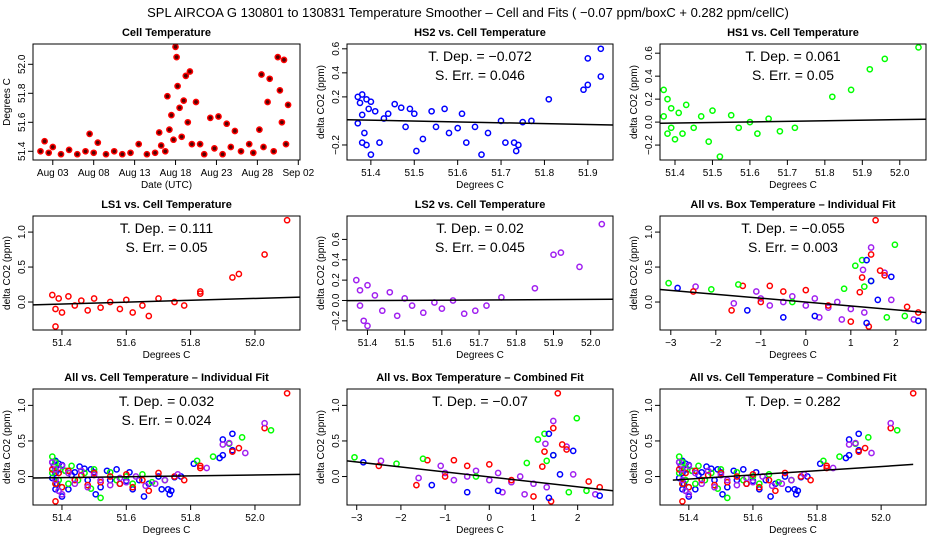 This screenshot has height=540, width=936. I want to click on x-tick-label: 51.5, so click(415, 173).